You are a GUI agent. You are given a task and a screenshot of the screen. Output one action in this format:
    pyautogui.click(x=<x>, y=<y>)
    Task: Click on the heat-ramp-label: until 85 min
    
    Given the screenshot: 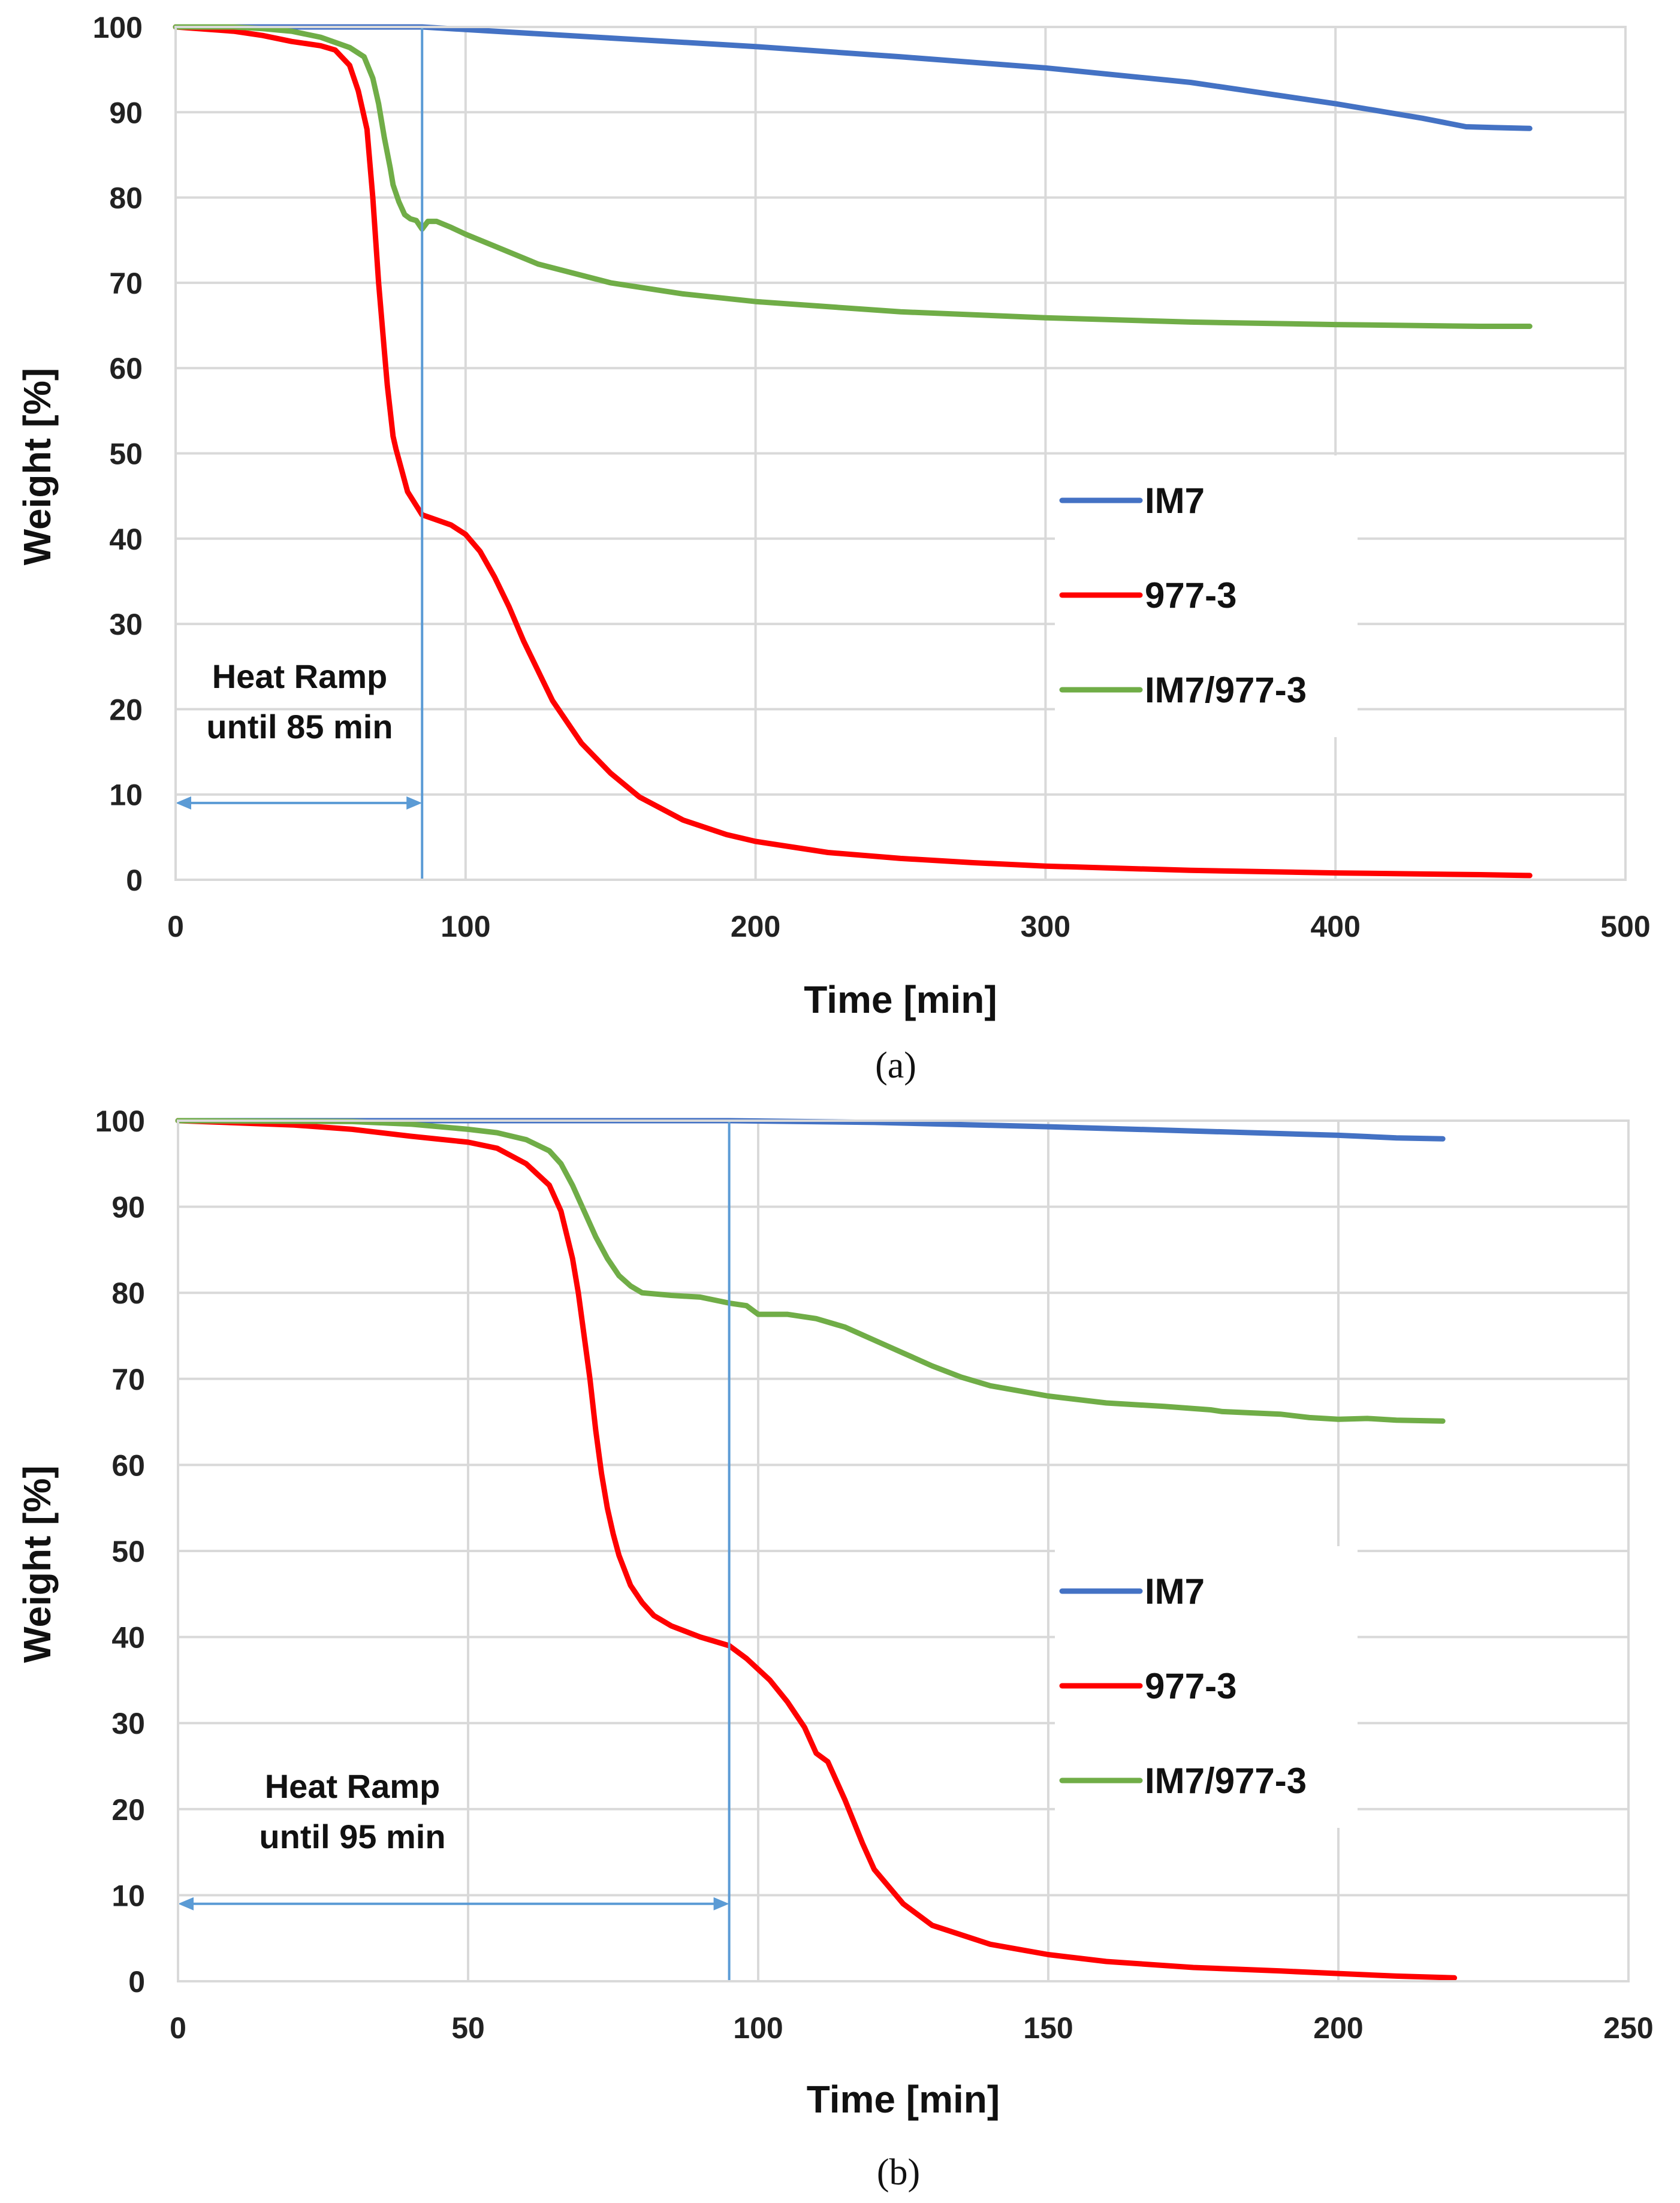 What is the action you would take?
    pyautogui.click(x=299, y=727)
    